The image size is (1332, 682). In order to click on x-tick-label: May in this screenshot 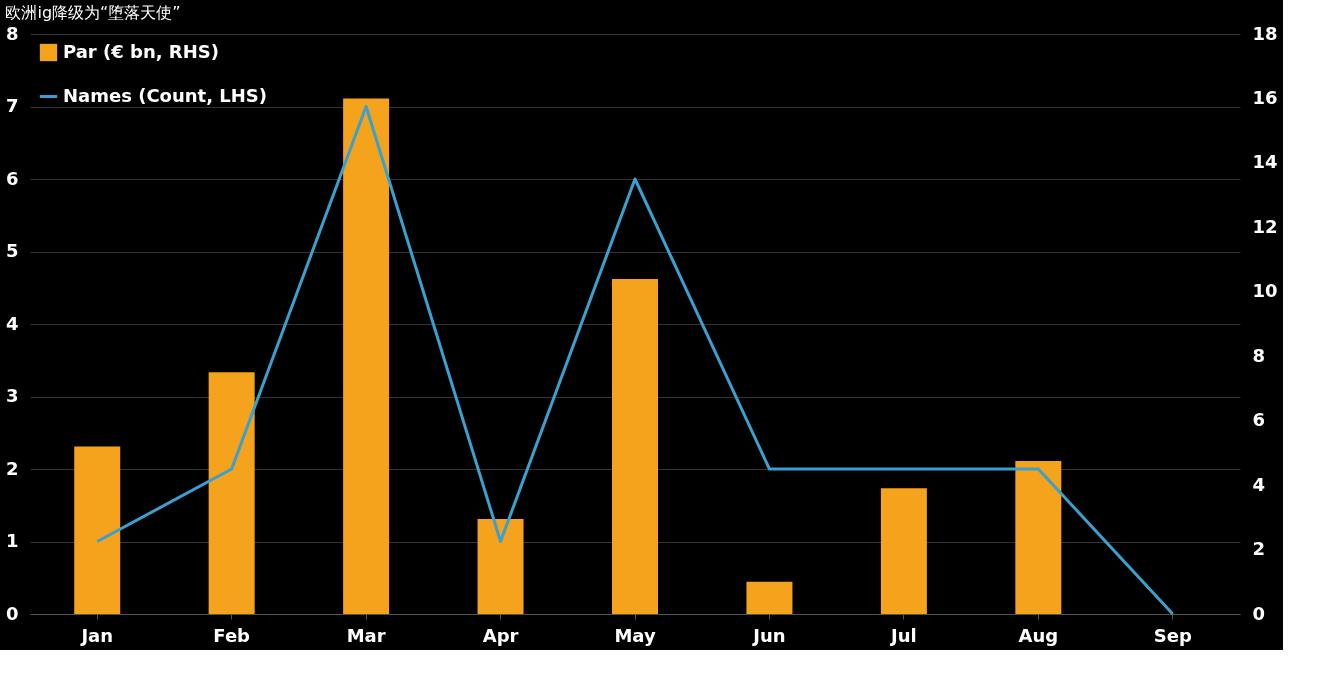, I will do `click(635, 635)`.